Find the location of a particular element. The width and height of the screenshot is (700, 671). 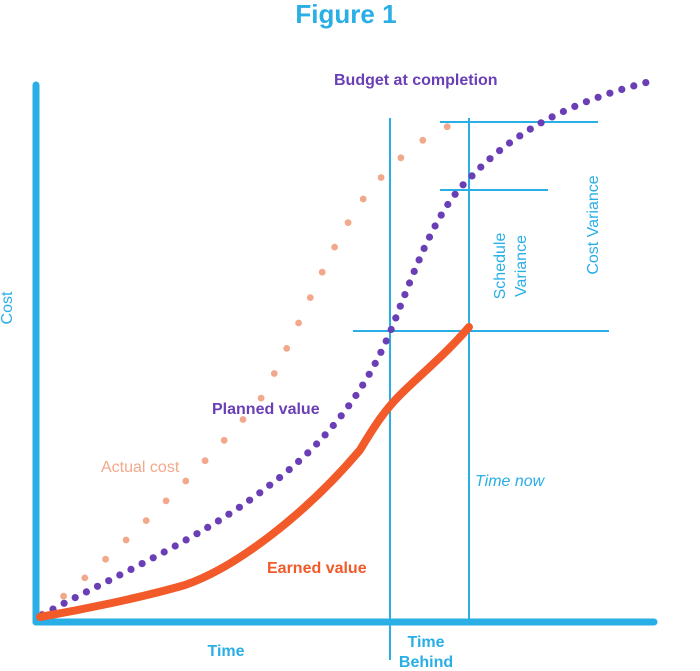

actual-cost-label: Actual cost is located at coordinates (140, 467).